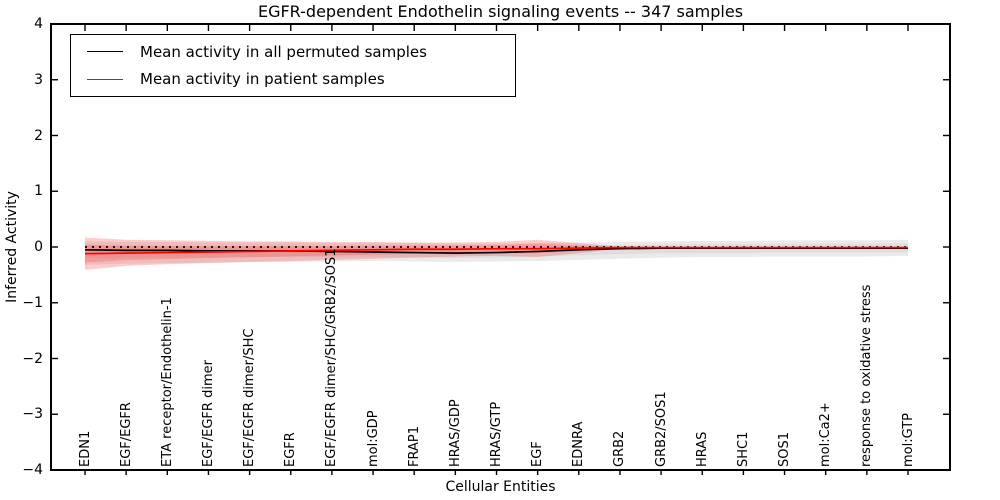 This screenshot has height=500, width=1000. Describe the element at coordinates (32, 414) in the screenshot. I see `y-tick-label: −3` at that location.